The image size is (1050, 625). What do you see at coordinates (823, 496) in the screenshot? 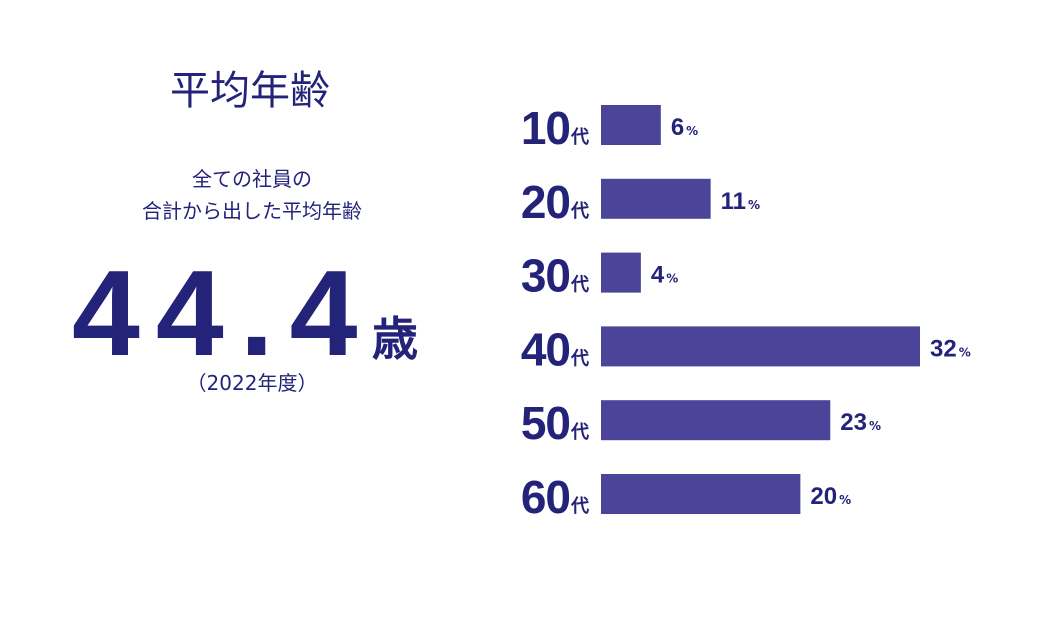
I see `value-label: 20` at bounding box center [823, 496].